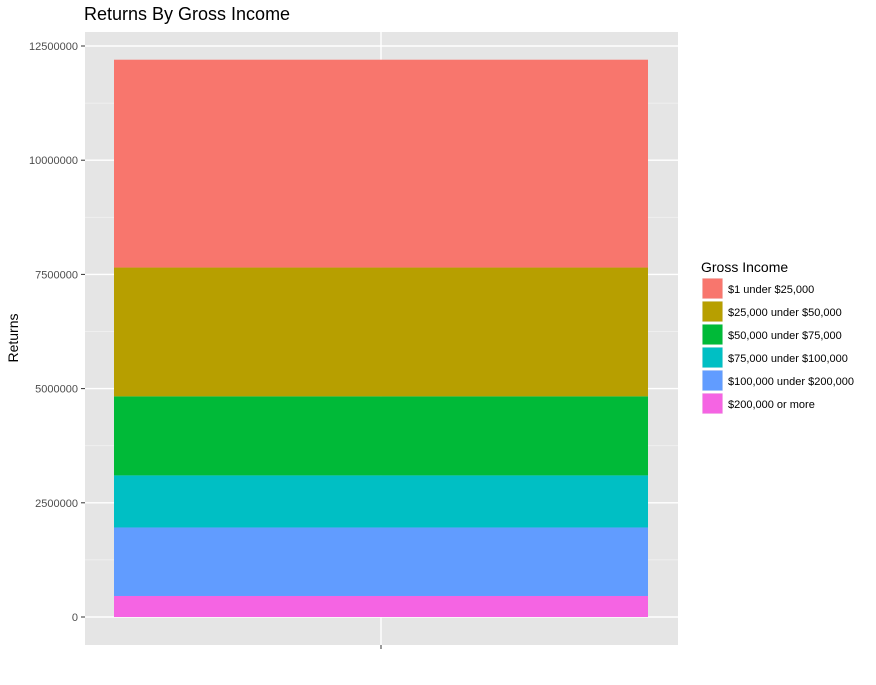 The height and width of the screenshot is (685, 876). Describe the element at coordinates (785, 313) in the screenshot. I see `legend-label: $25,000 under $50,000` at that location.